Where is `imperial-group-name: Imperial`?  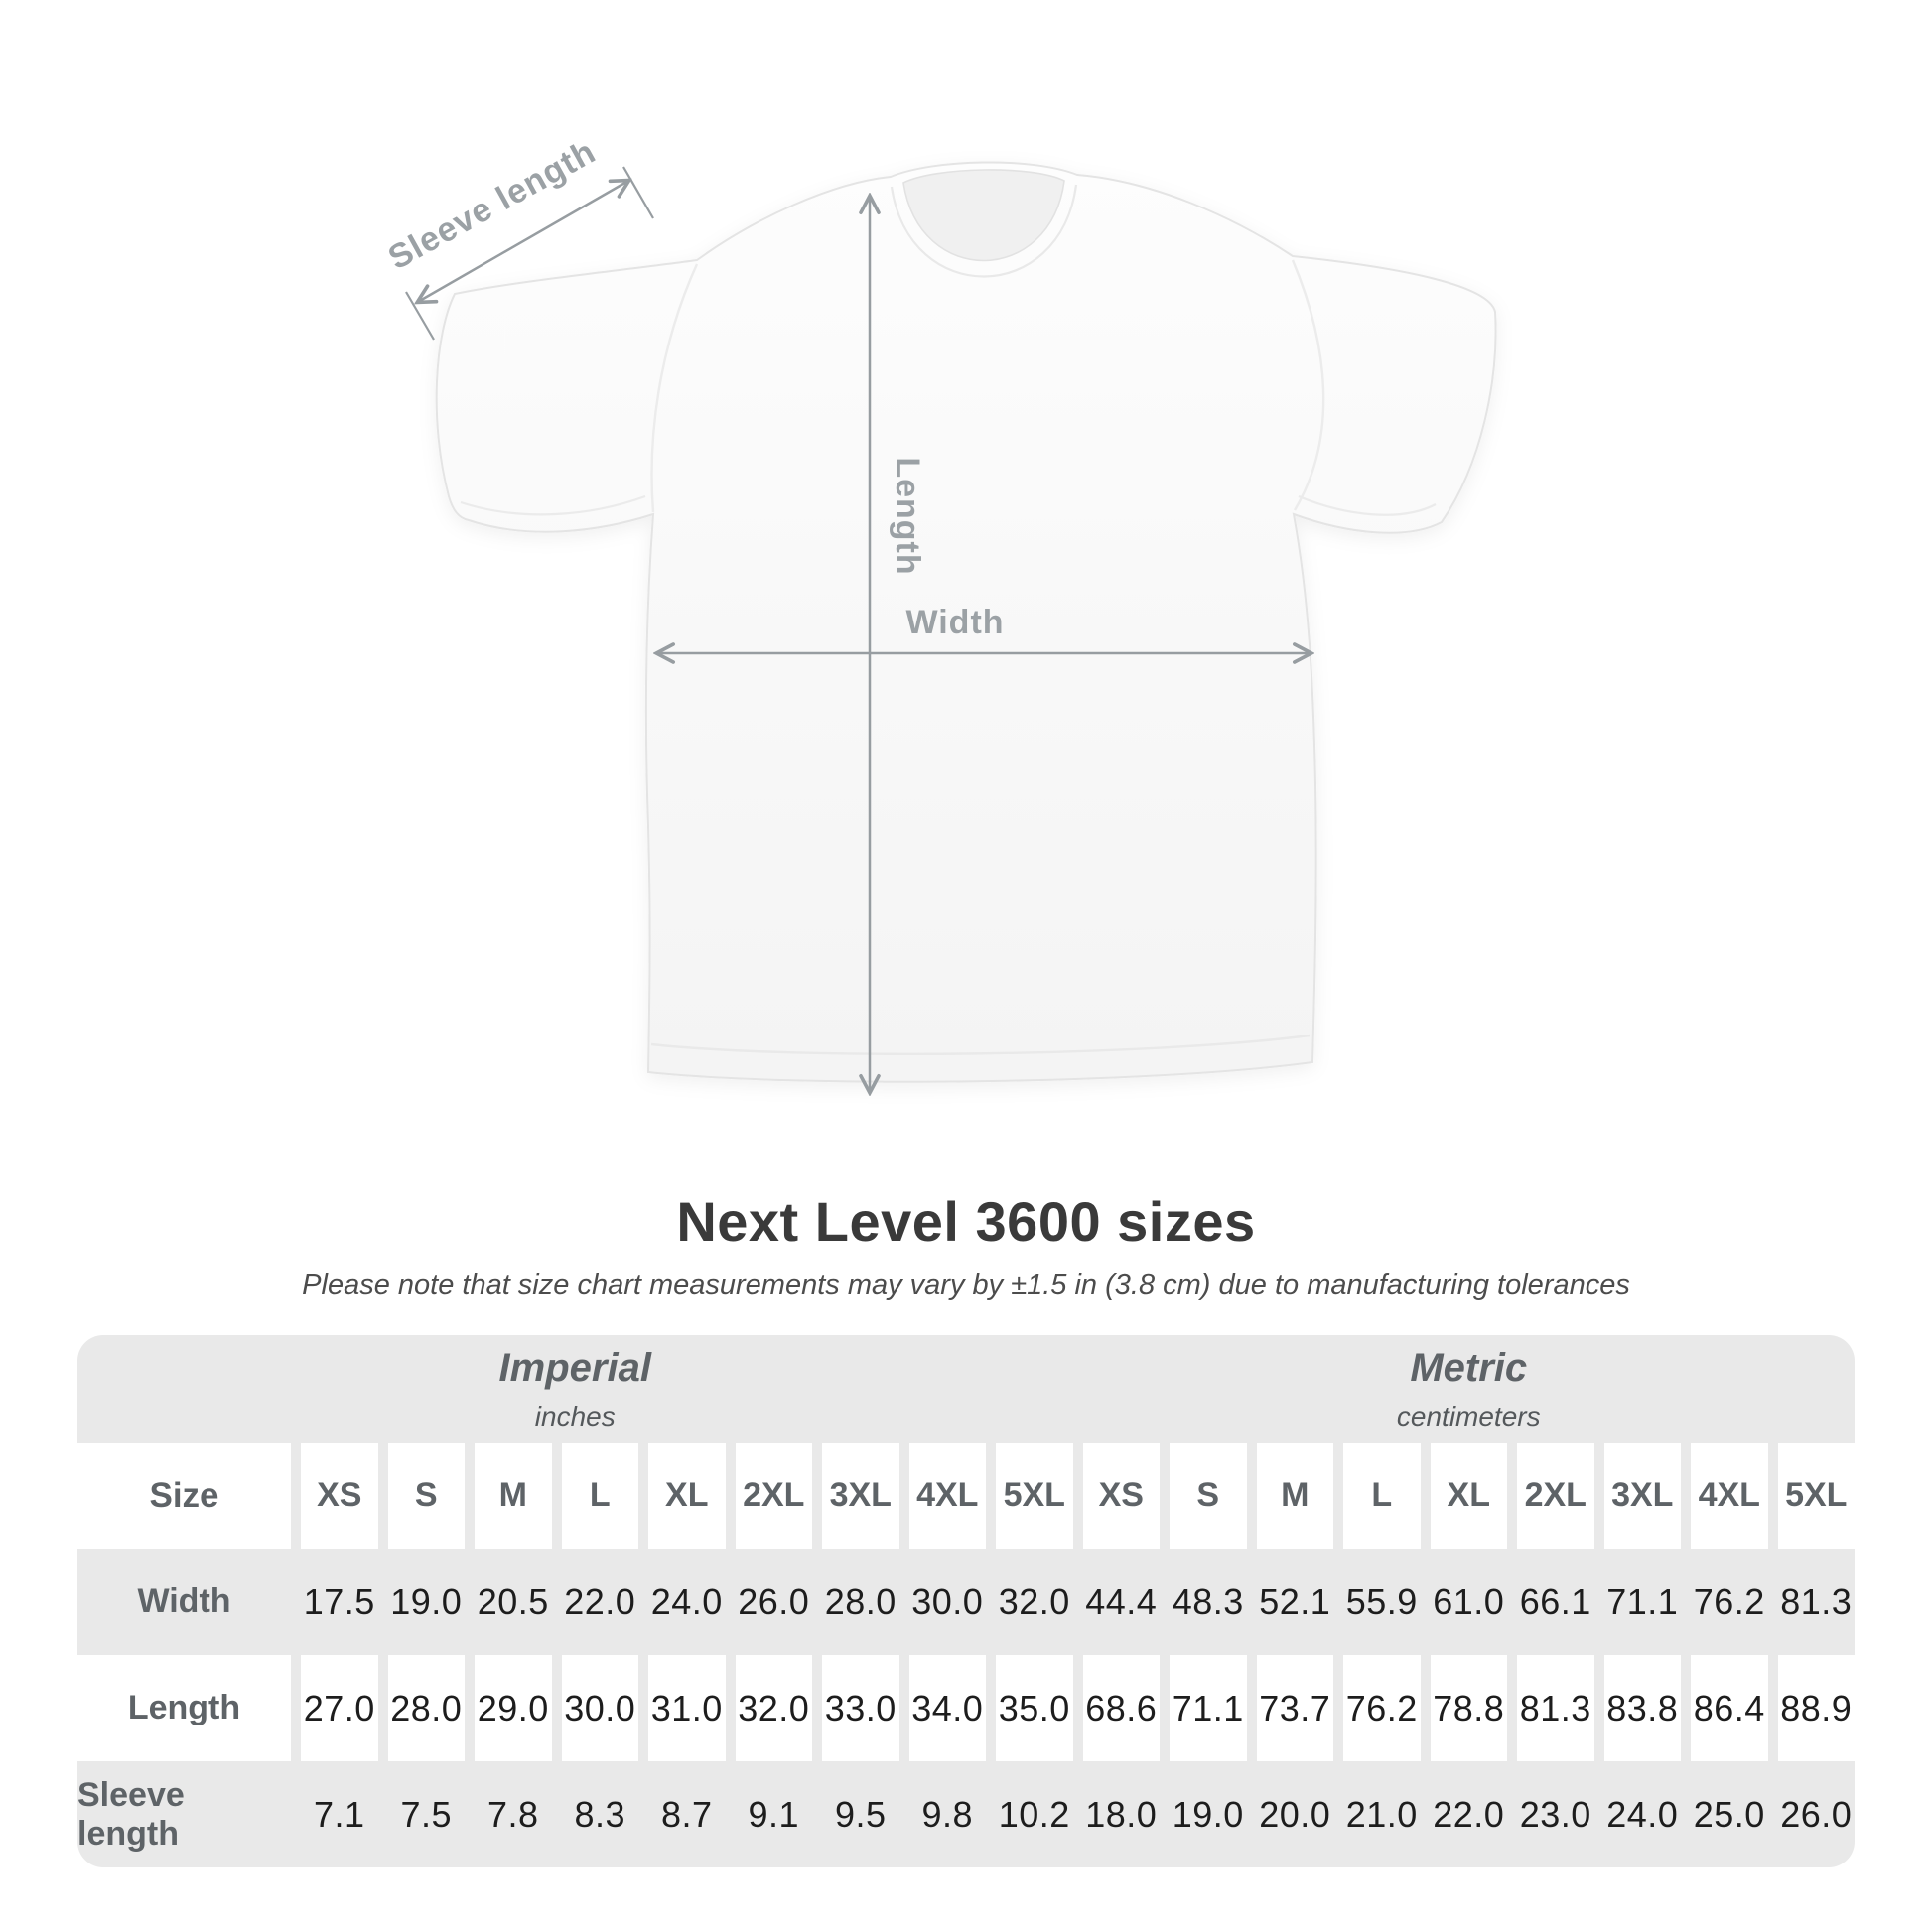 imperial-group-name: Imperial is located at coordinates (574, 1367).